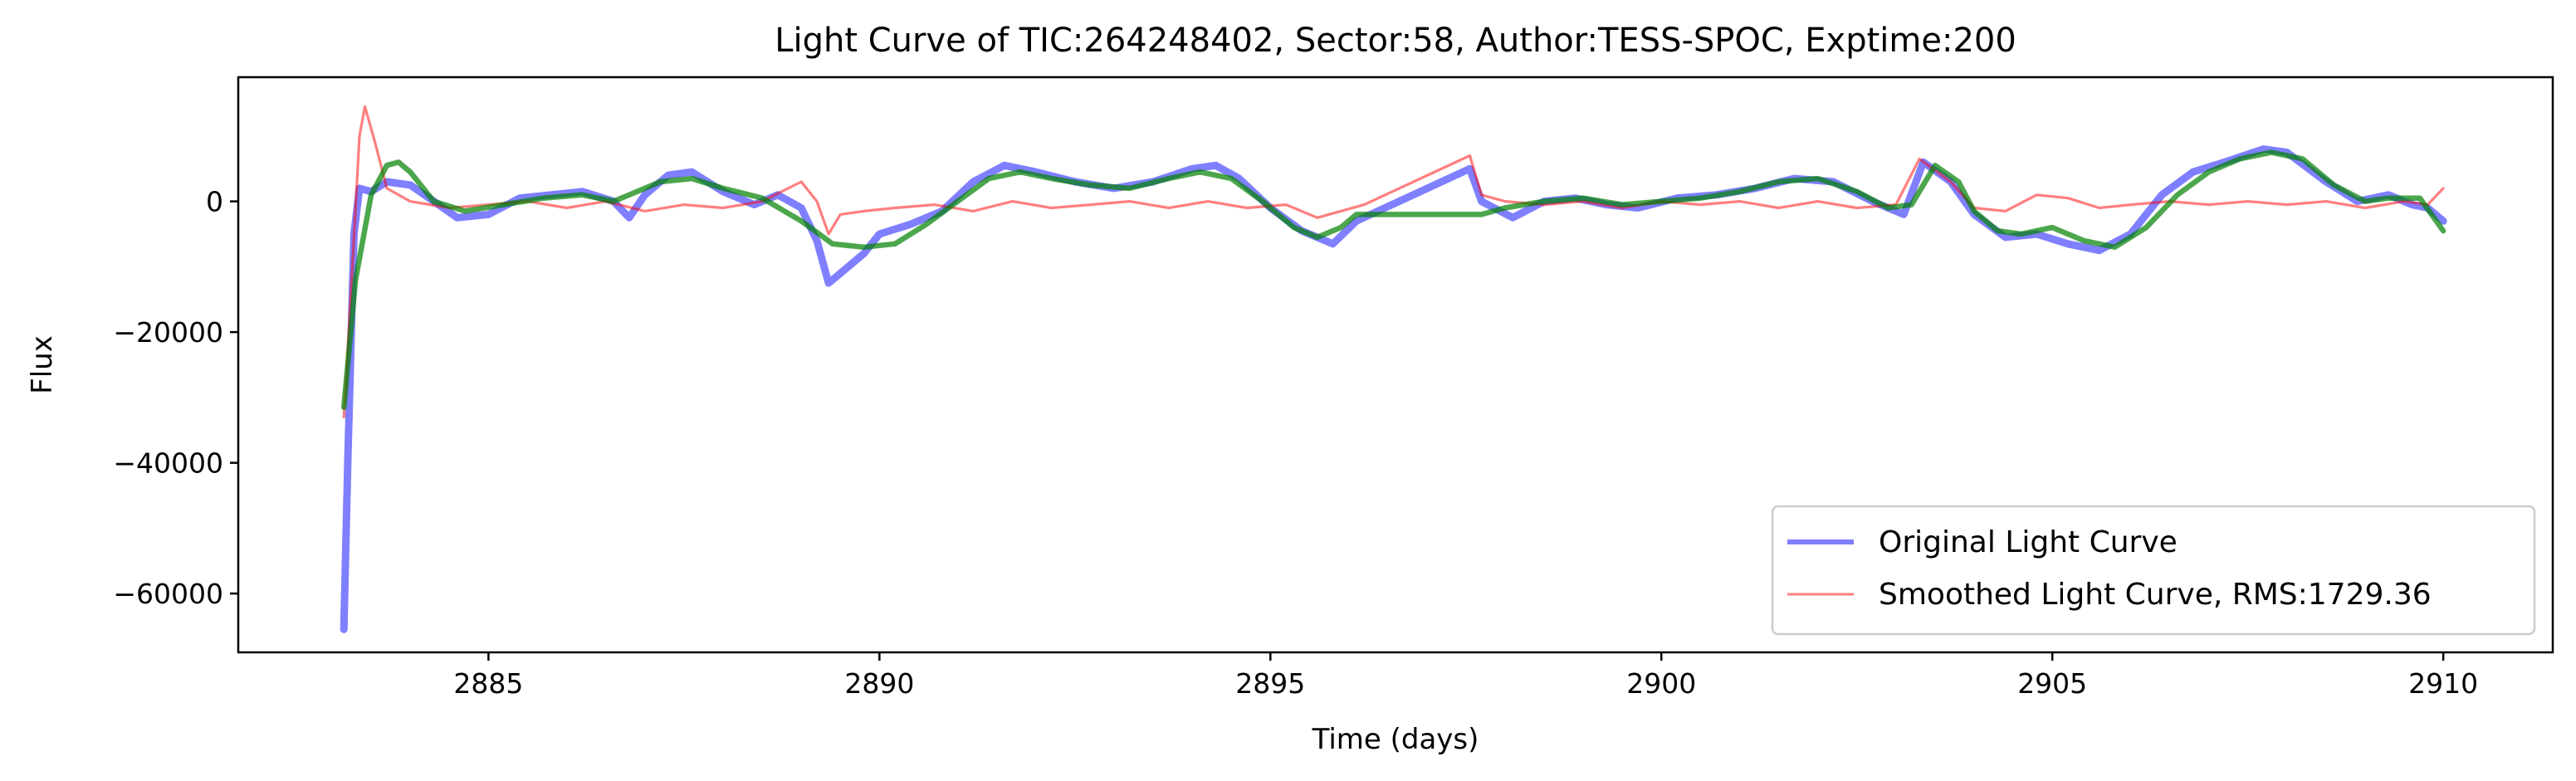 This screenshot has height=781, width=2576. I want to click on x-tick-label: 2885, so click(488, 683).